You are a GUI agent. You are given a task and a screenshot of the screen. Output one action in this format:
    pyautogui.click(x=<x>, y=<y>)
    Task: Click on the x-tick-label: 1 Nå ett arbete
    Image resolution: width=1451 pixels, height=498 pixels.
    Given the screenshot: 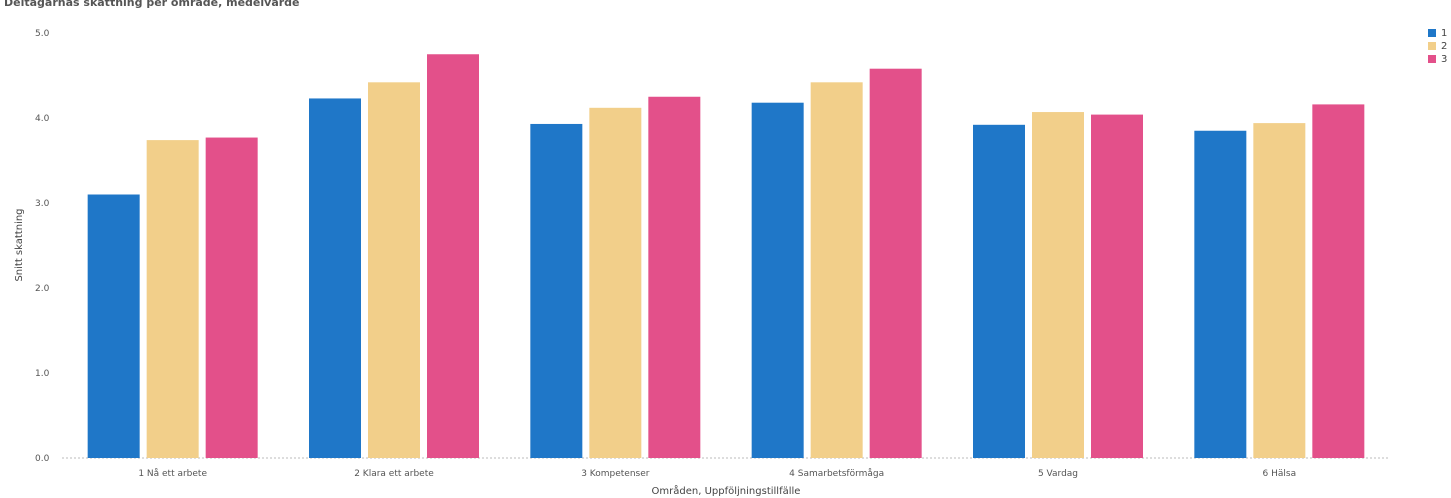 What is the action you would take?
    pyautogui.click(x=172, y=473)
    